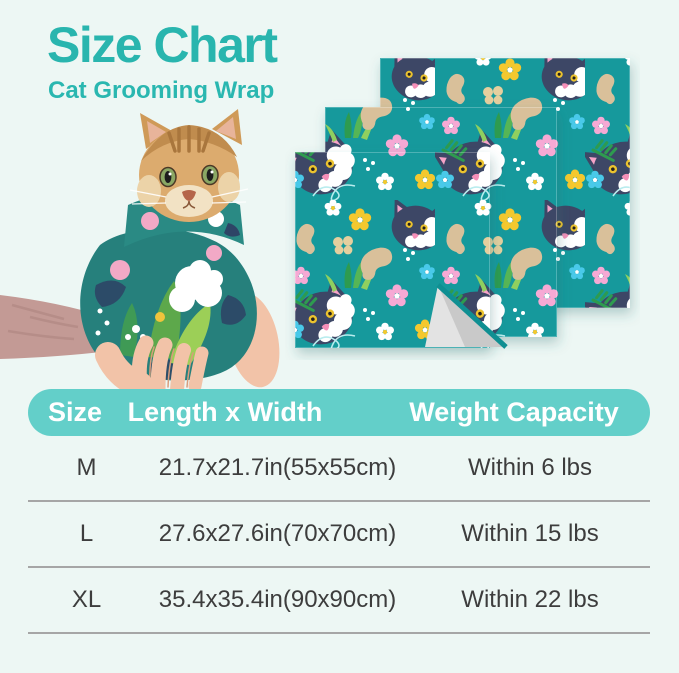 This screenshot has height=673, width=679. What do you see at coordinates (466, 316) in the screenshot?
I see `folded-corner` at bounding box center [466, 316].